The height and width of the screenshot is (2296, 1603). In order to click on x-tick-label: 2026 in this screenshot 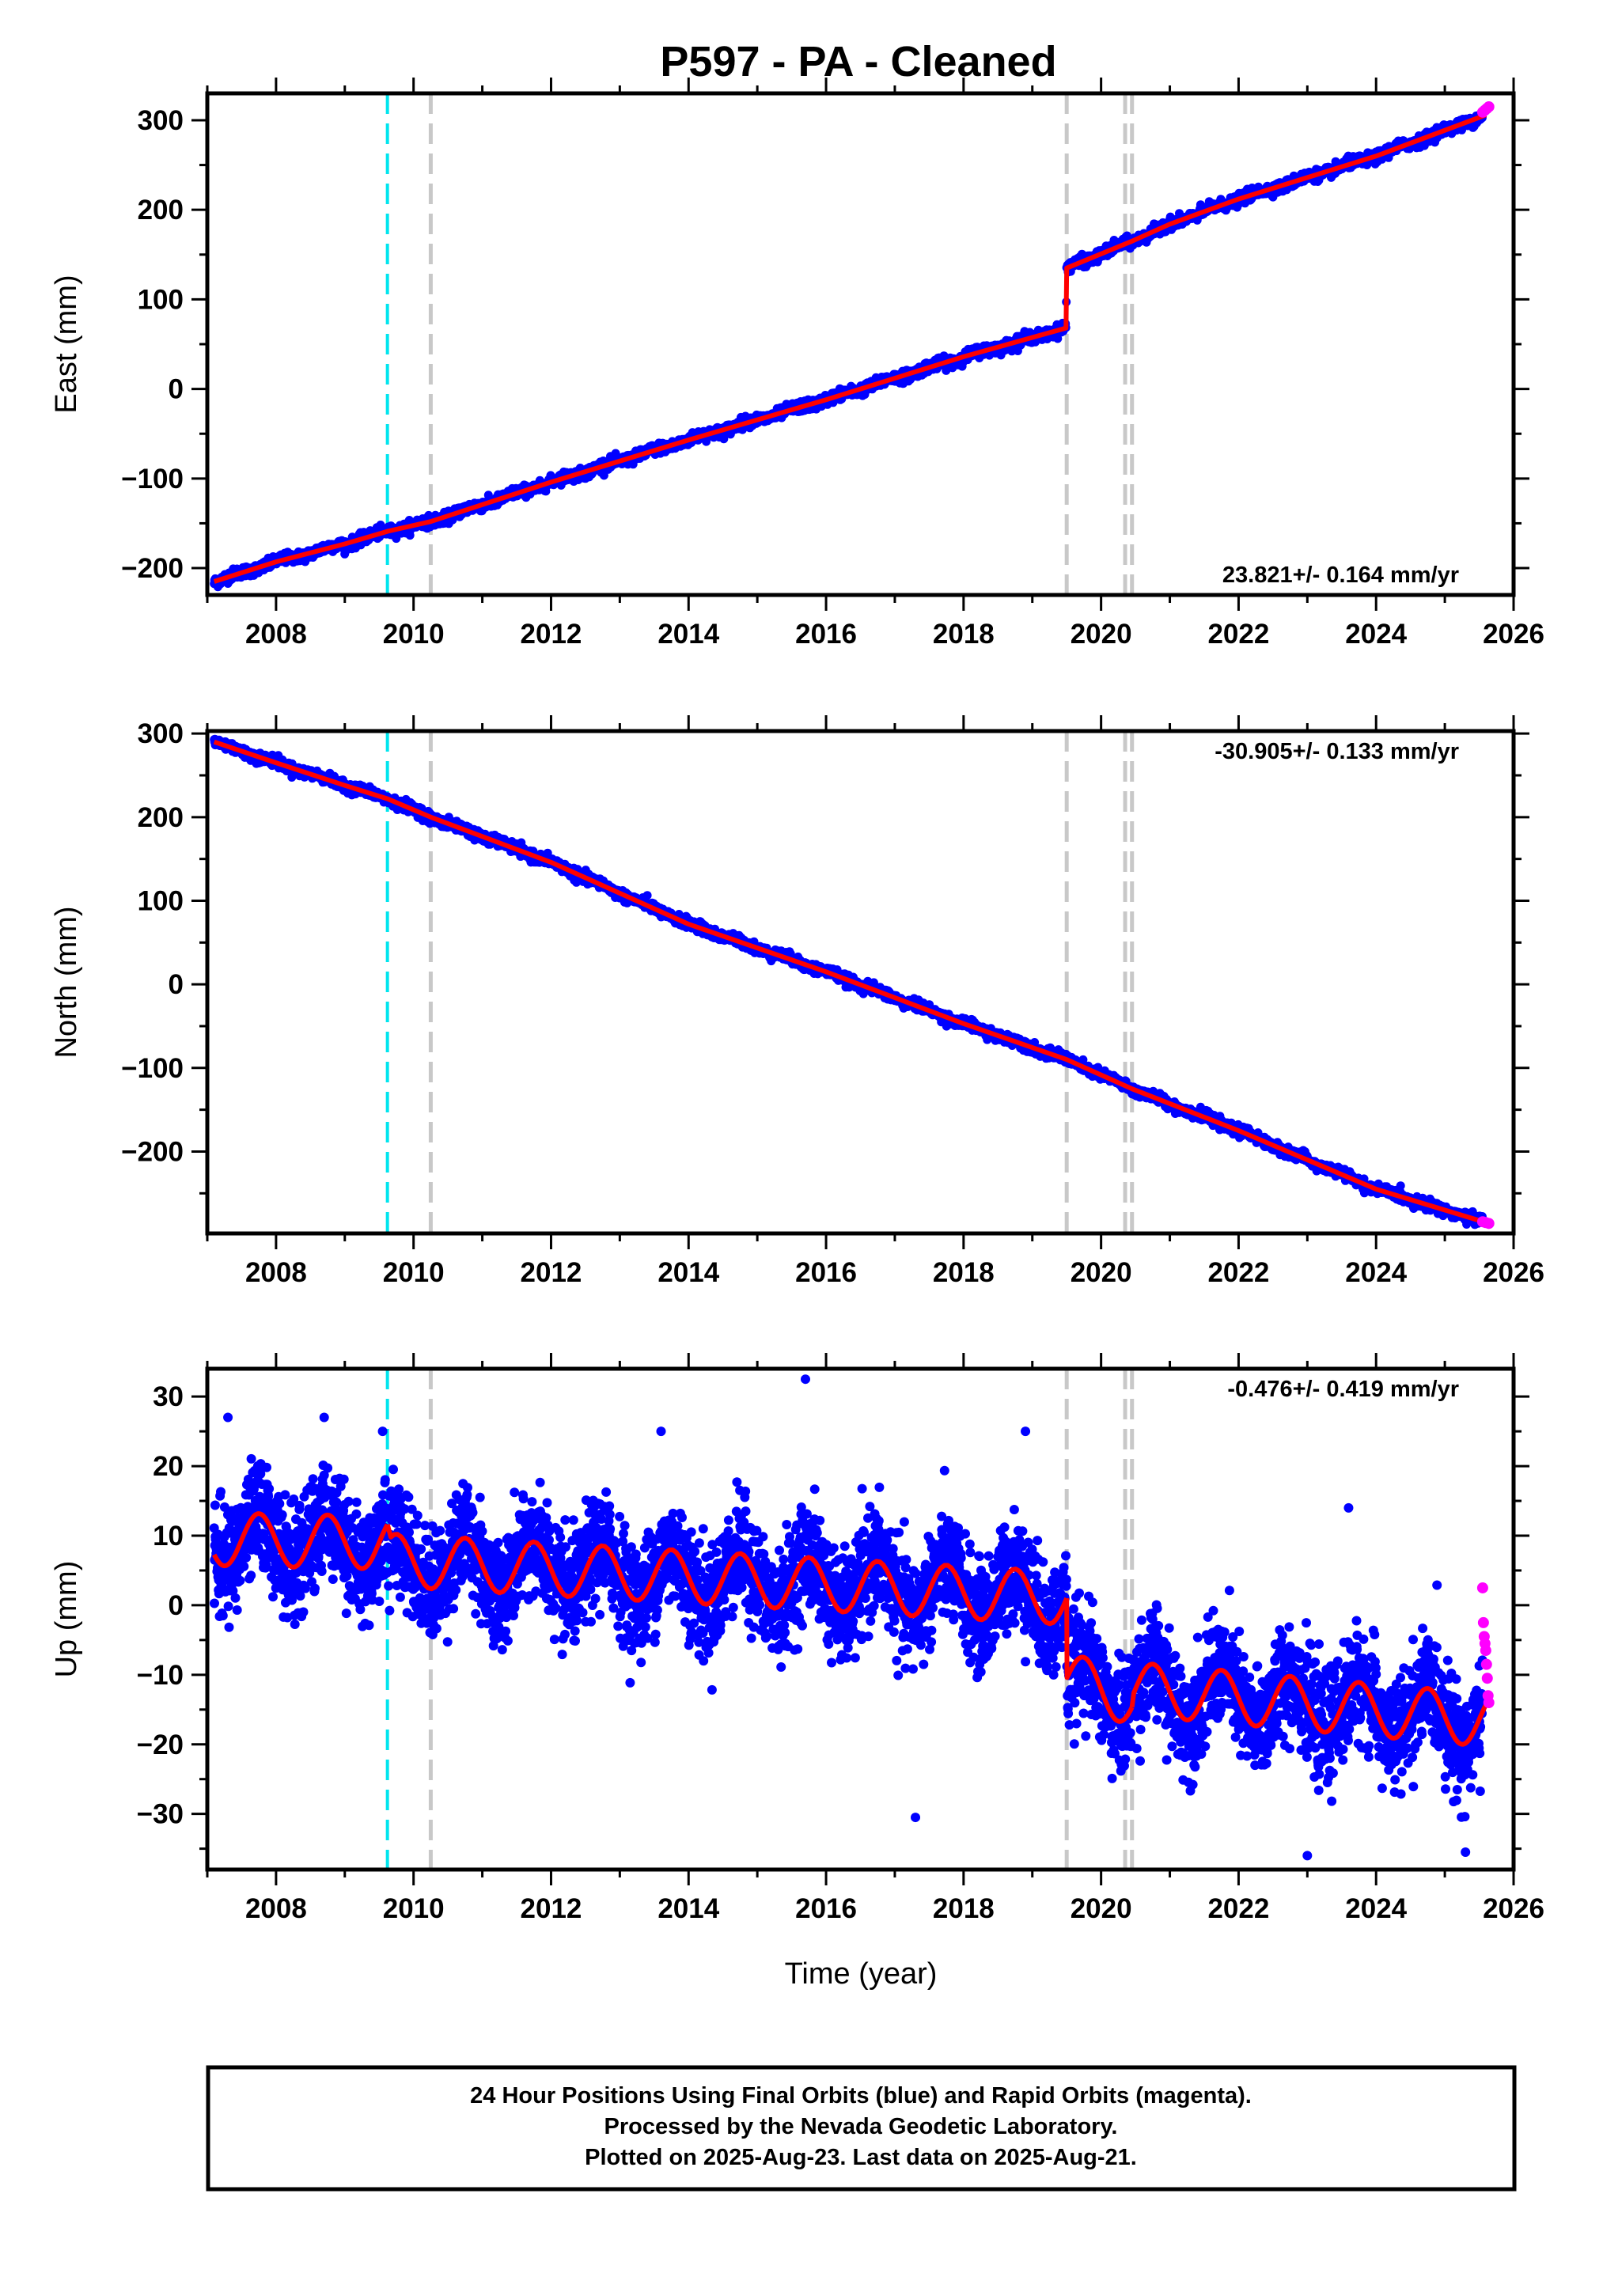, I will do `click(1513, 634)`.